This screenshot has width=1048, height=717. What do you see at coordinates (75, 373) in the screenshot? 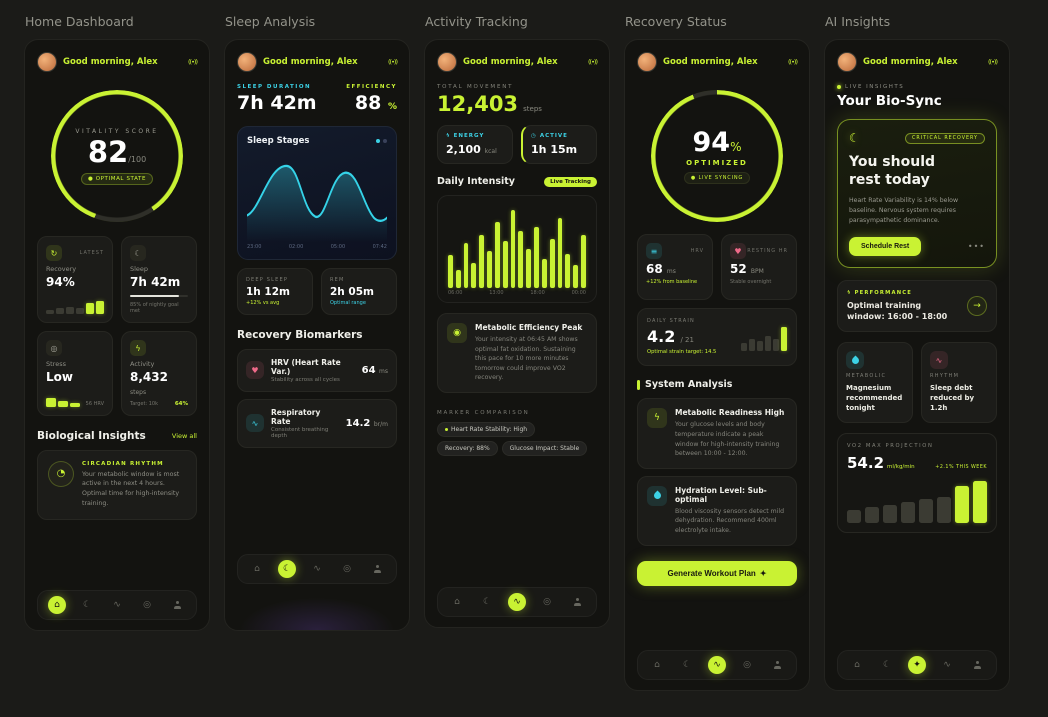
I see `stress-card: ◎ Stress Low 56 HRV` at bounding box center [75, 373].